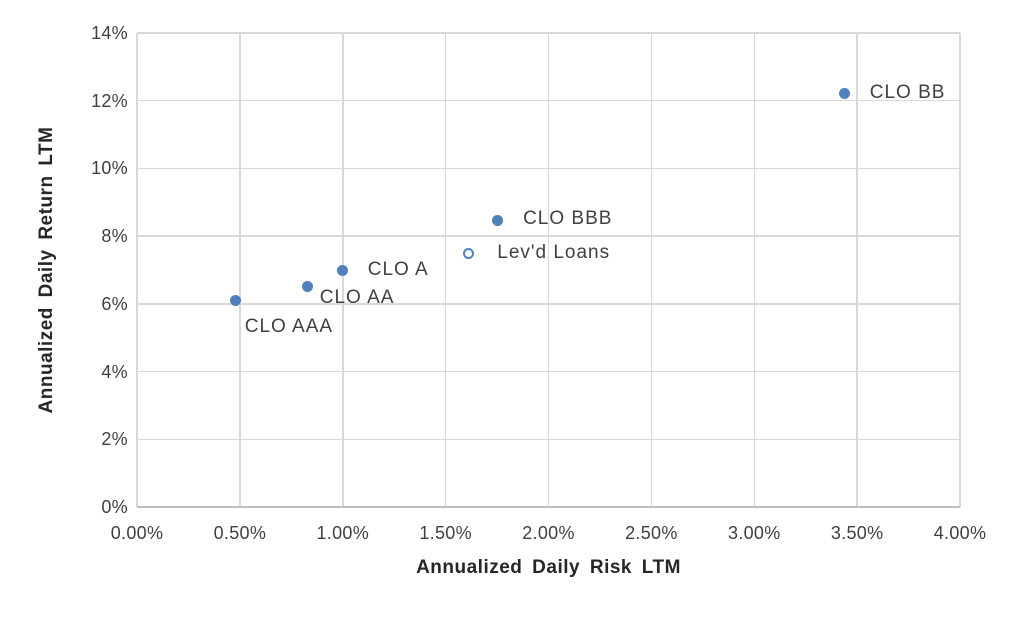 This screenshot has height=617, width=1024. What do you see at coordinates (554, 253) in the screenshot?
I see `data-point-label: Lev'd Loans` at bounding box center [554, 253].